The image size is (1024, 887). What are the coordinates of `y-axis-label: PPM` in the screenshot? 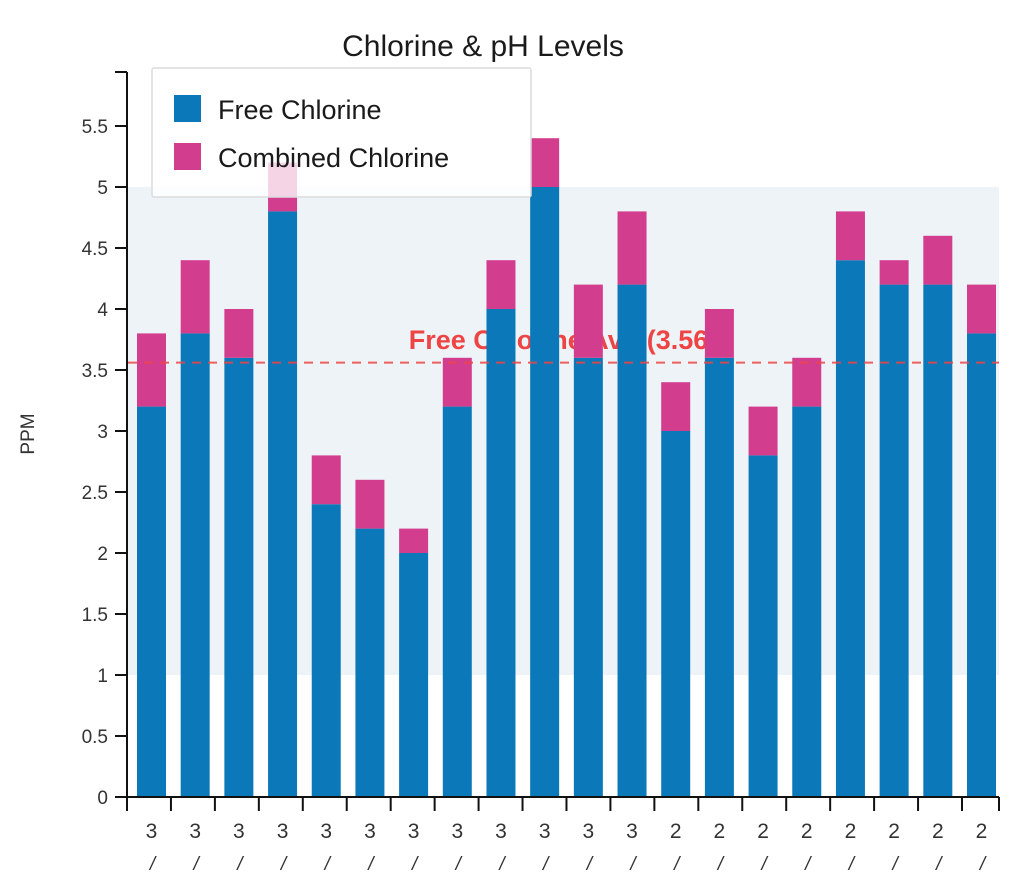 It's located at (28, 433).